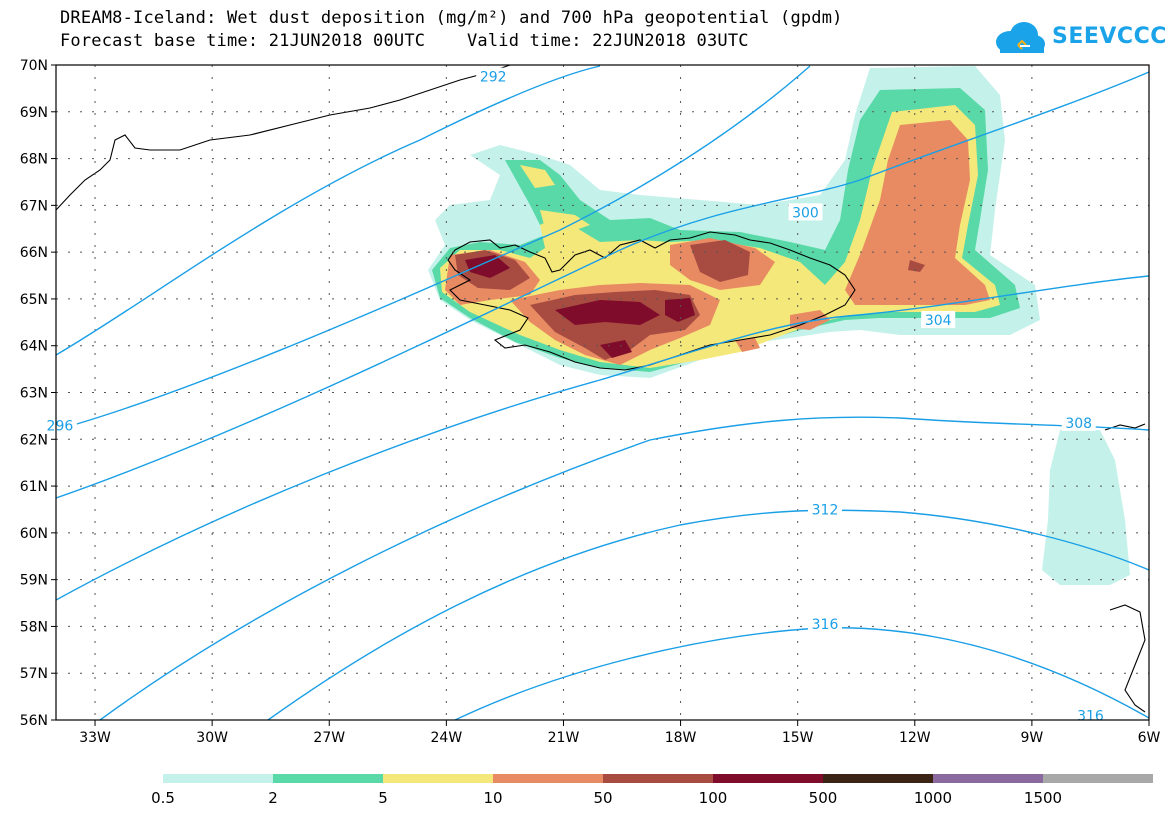 The width and height of the screenshot is (1175, 815). What do you see at coordinates (652, 790) in the screenshot?
I see `colorbar: 0.5 2 5 10 50 100 500 1000 1500` at bounding box center [652, 790].